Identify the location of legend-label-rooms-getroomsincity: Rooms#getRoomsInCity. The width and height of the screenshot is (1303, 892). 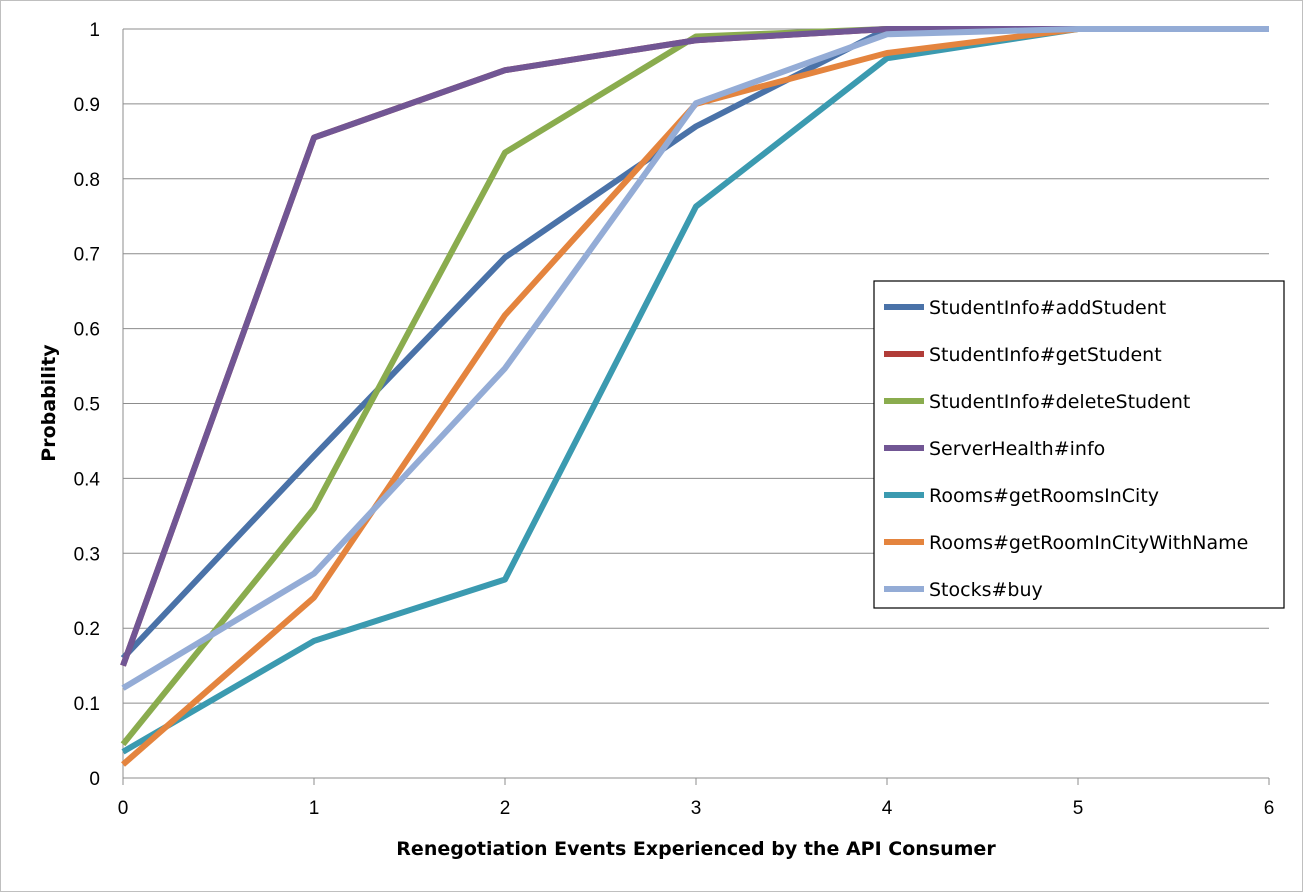
(1044, 496).